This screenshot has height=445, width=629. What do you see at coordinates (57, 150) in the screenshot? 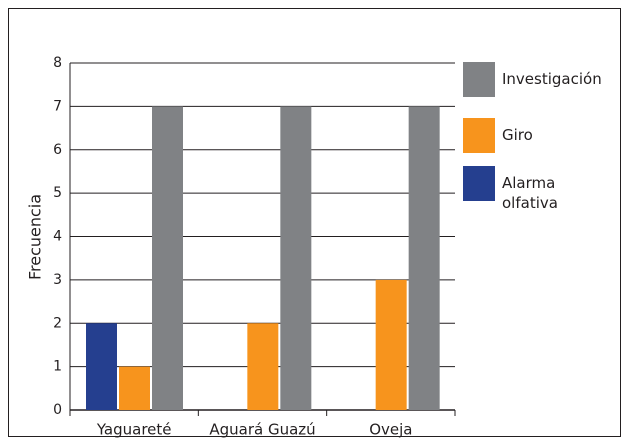
I see `y-tick-label: 6` at bounding box center [57, 150].